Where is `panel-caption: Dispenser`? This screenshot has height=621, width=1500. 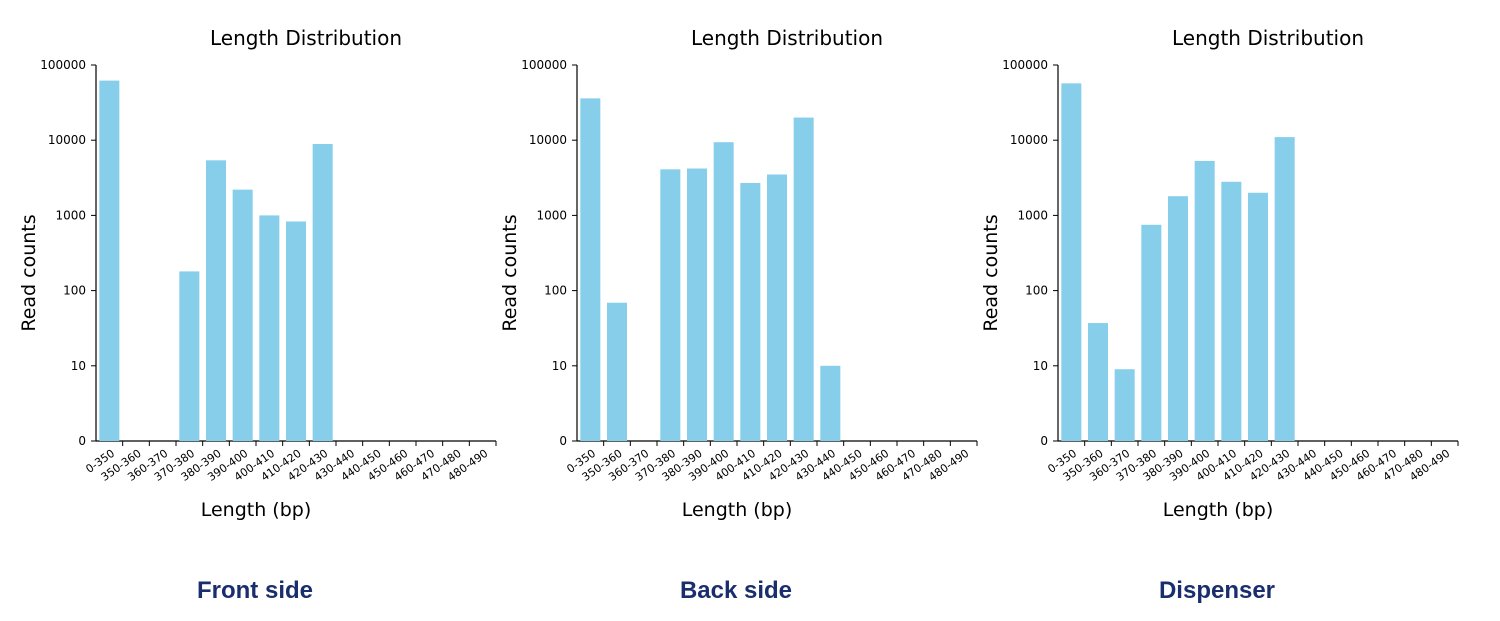
panel-caption: Dispenser is located at coordinates (1217, 590).